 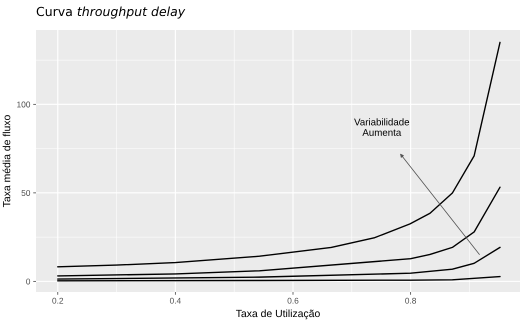 I want to click on x-tick-label: 0.8, so click(x=410, y=301).